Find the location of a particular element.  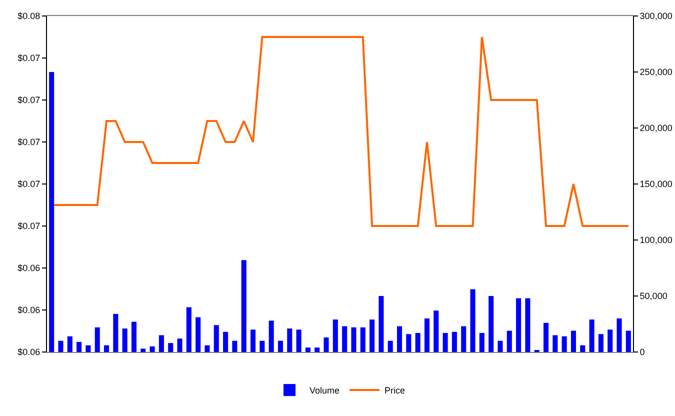

y2-tick-label: 300,000 is located at coordinates (656, 16).